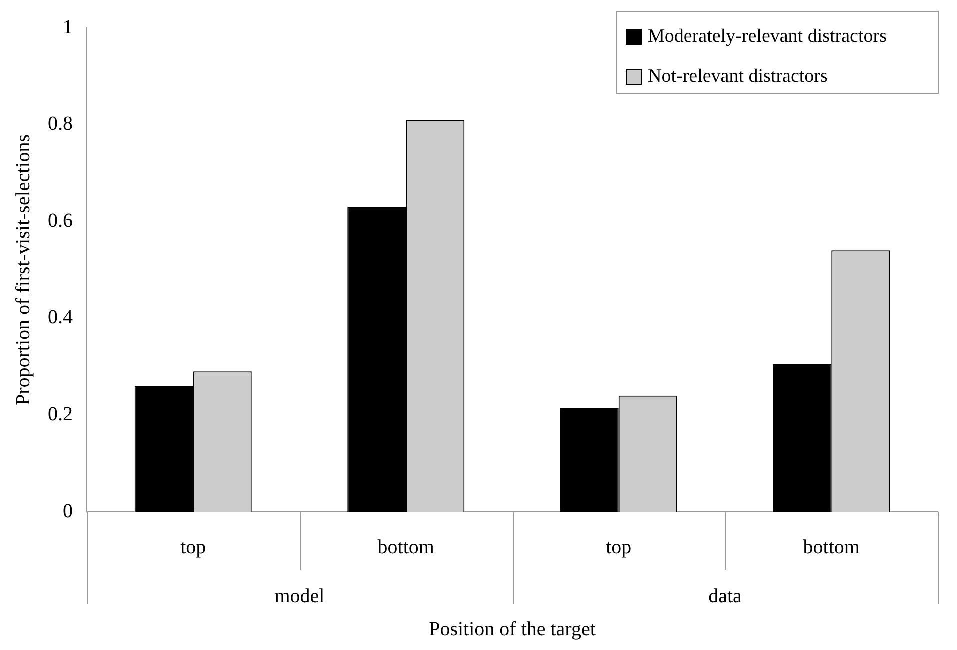  I want to click on y-tick-label: 0.8, so click(60, 124).